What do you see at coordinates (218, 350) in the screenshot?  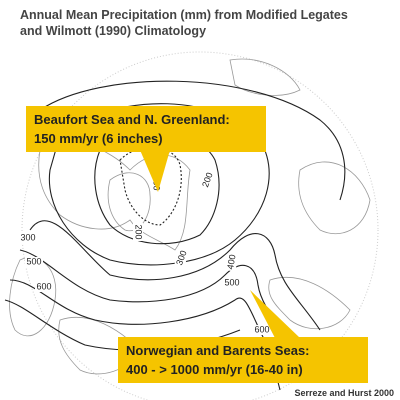 I see `callout-text: Norwegian and Barents Seas:` at bounding box center [218, 350].